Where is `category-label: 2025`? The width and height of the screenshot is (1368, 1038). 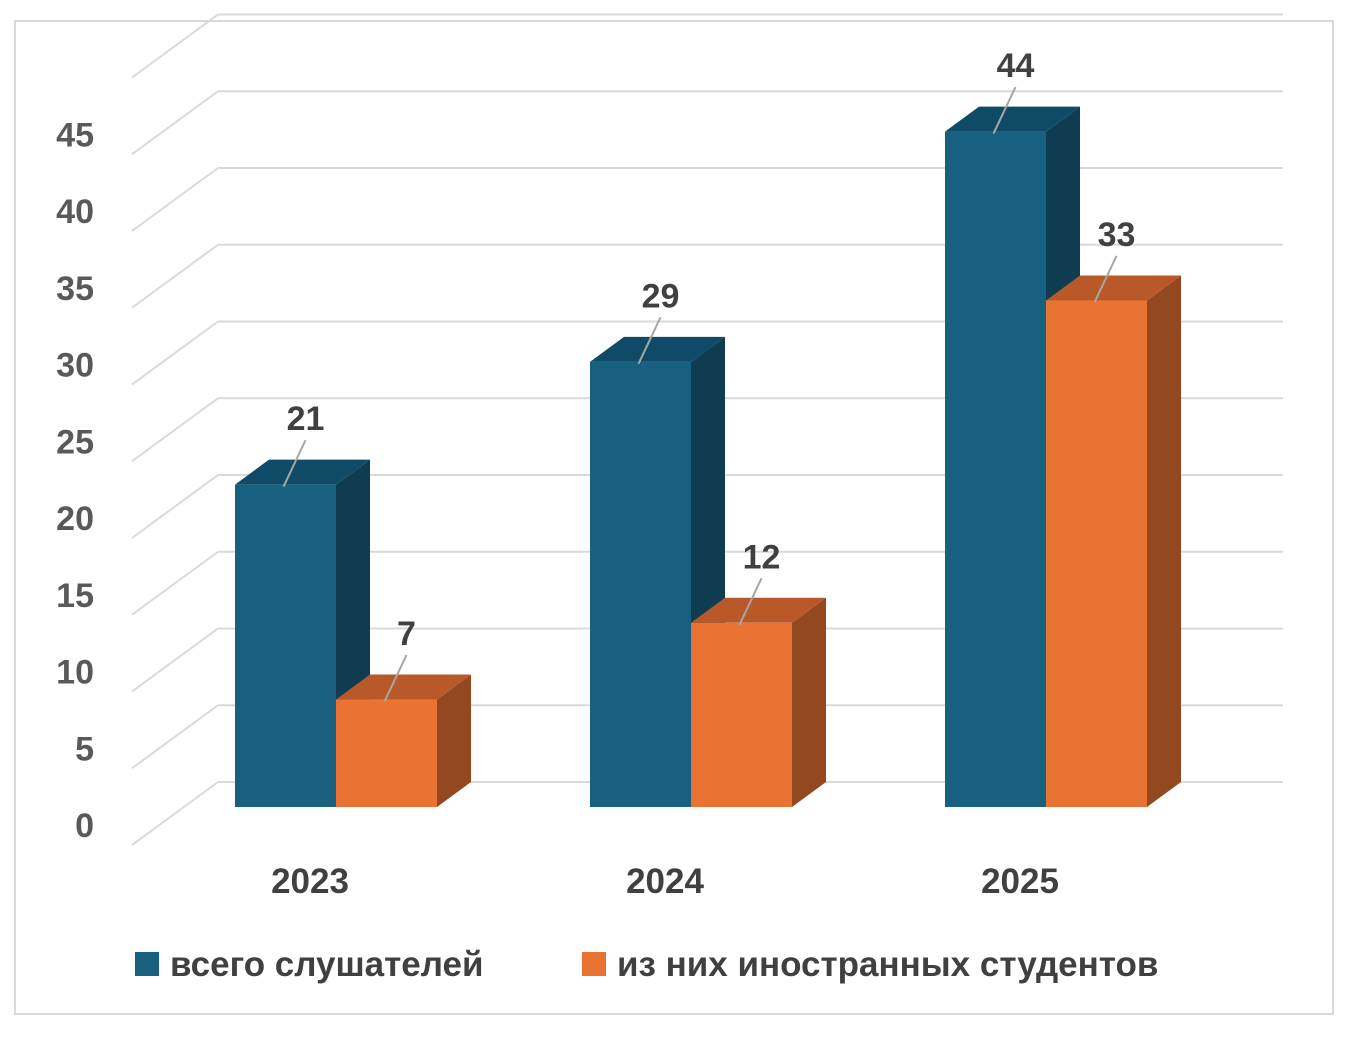 category-label: 2025 is located at coordinates (1020, 881).